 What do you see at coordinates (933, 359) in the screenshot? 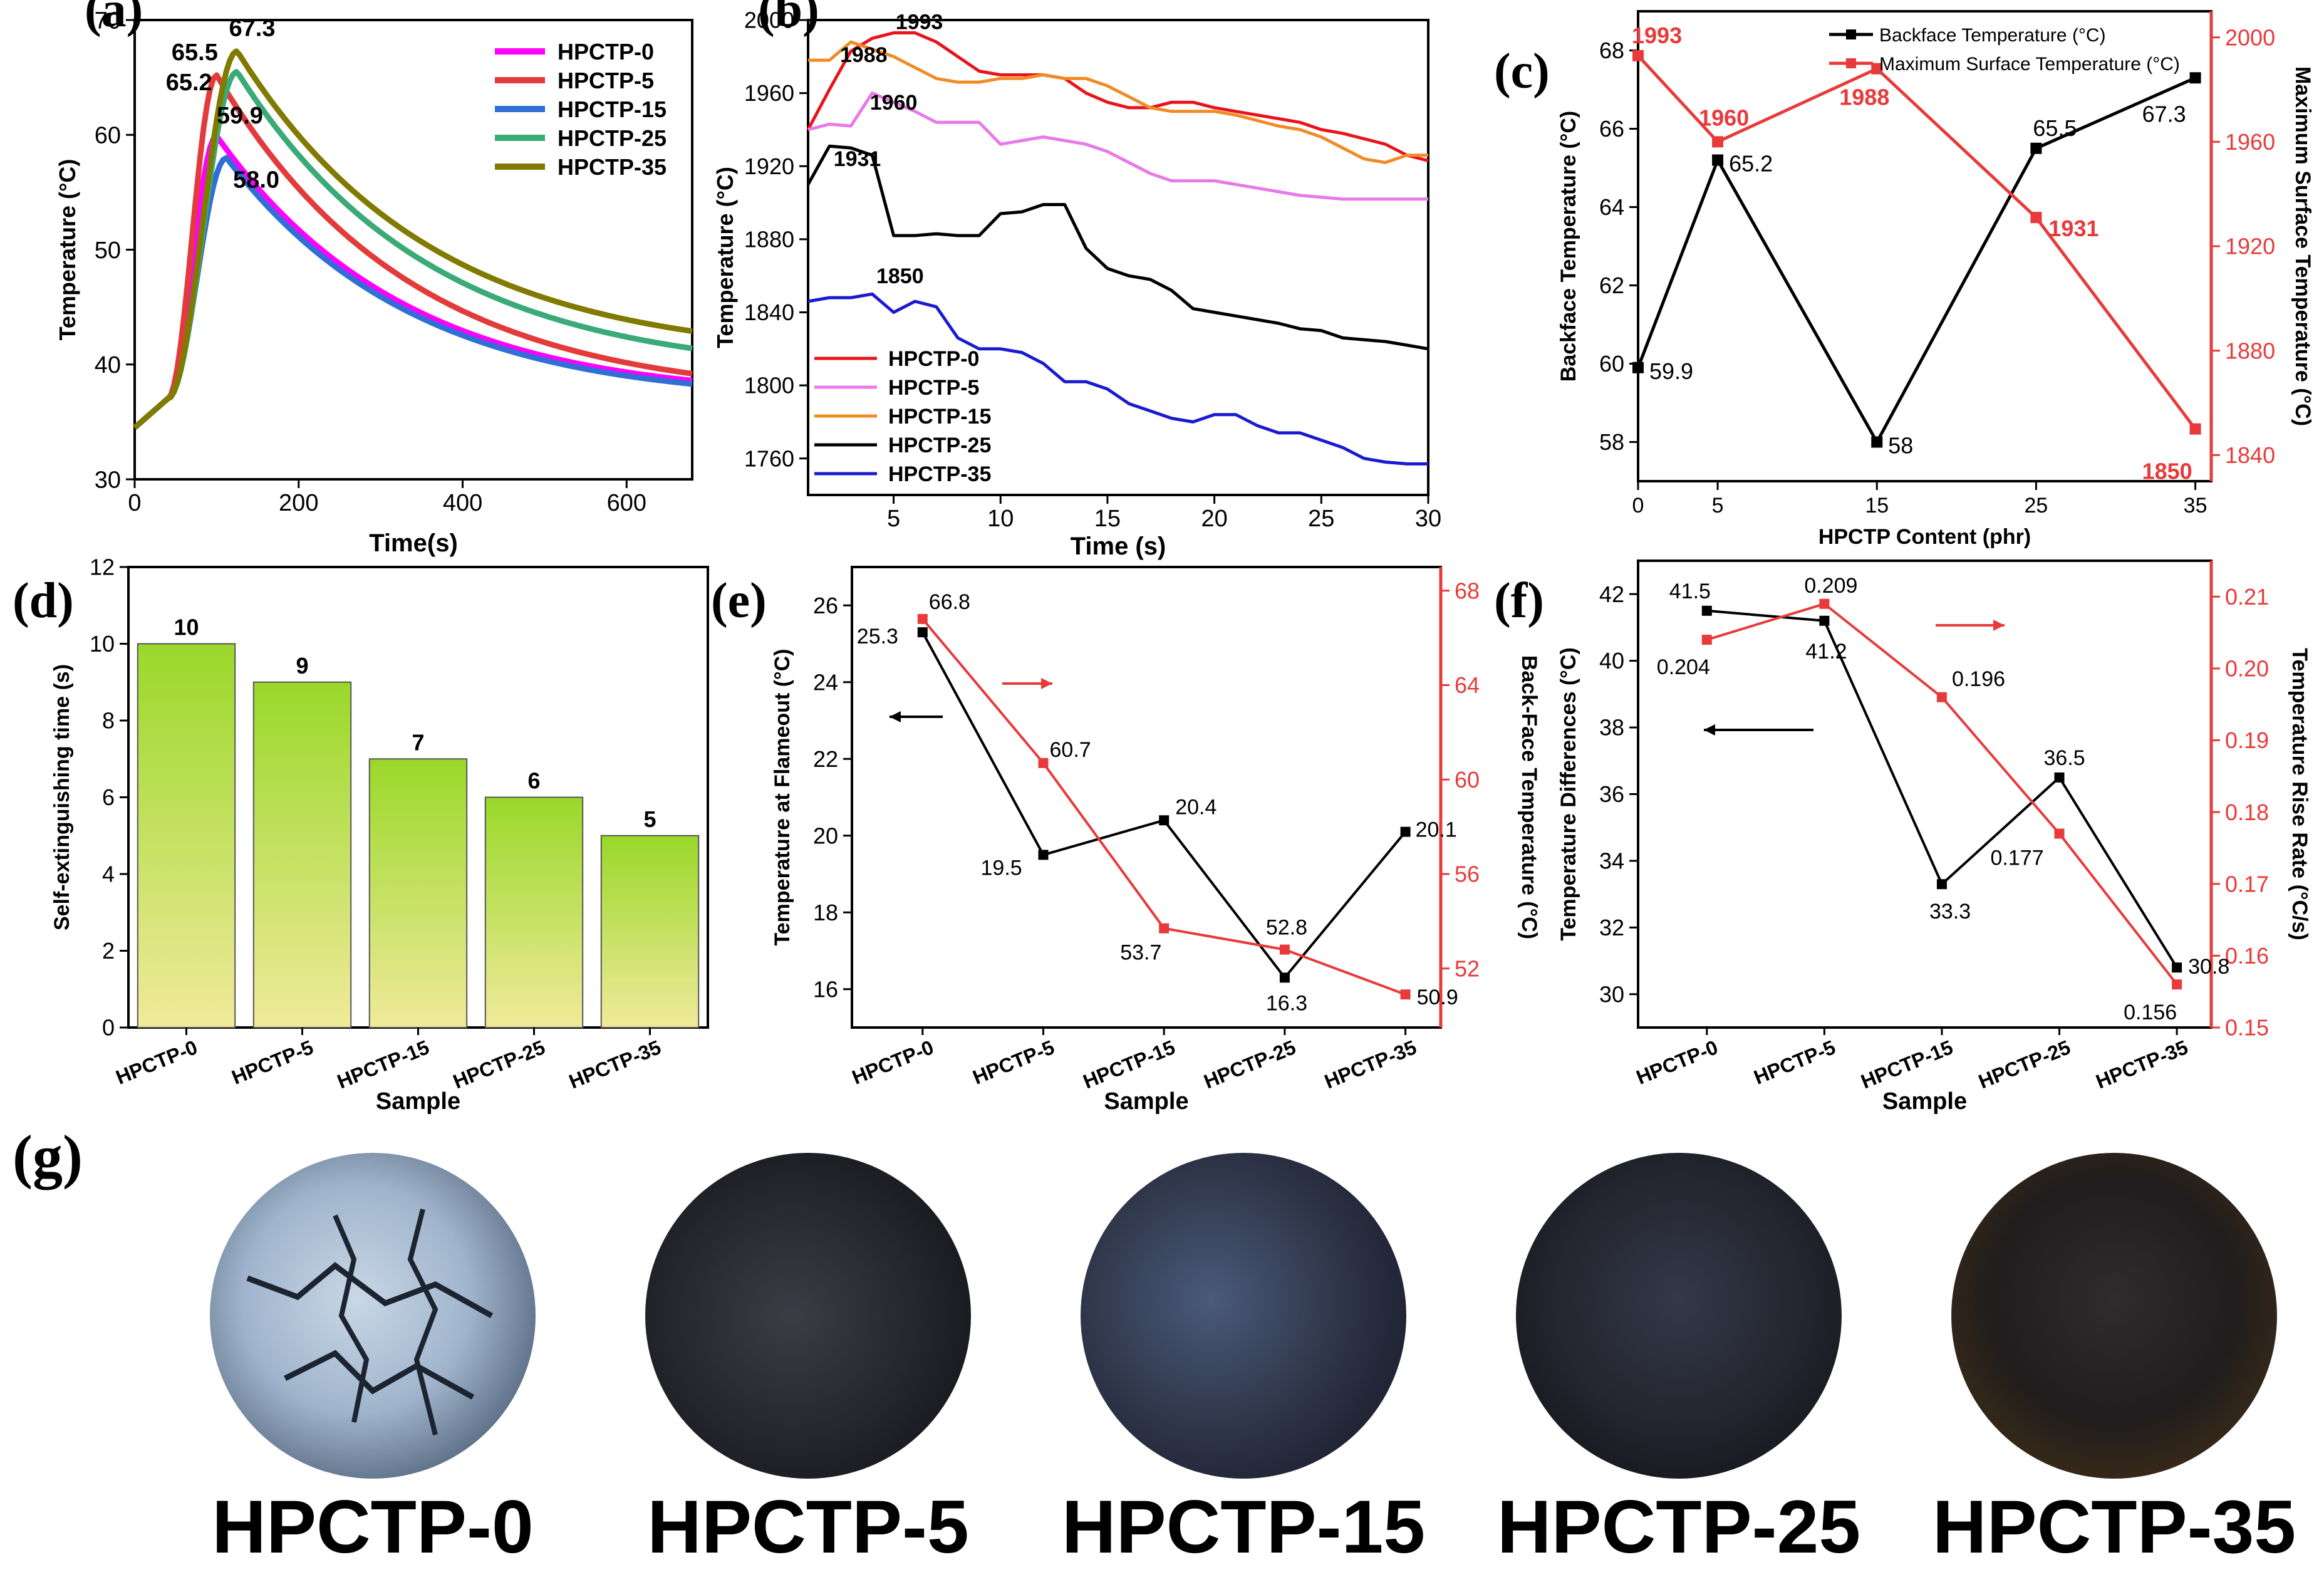
I see `legend-entry: HPCTP-0` at bounding box center [933, 359].